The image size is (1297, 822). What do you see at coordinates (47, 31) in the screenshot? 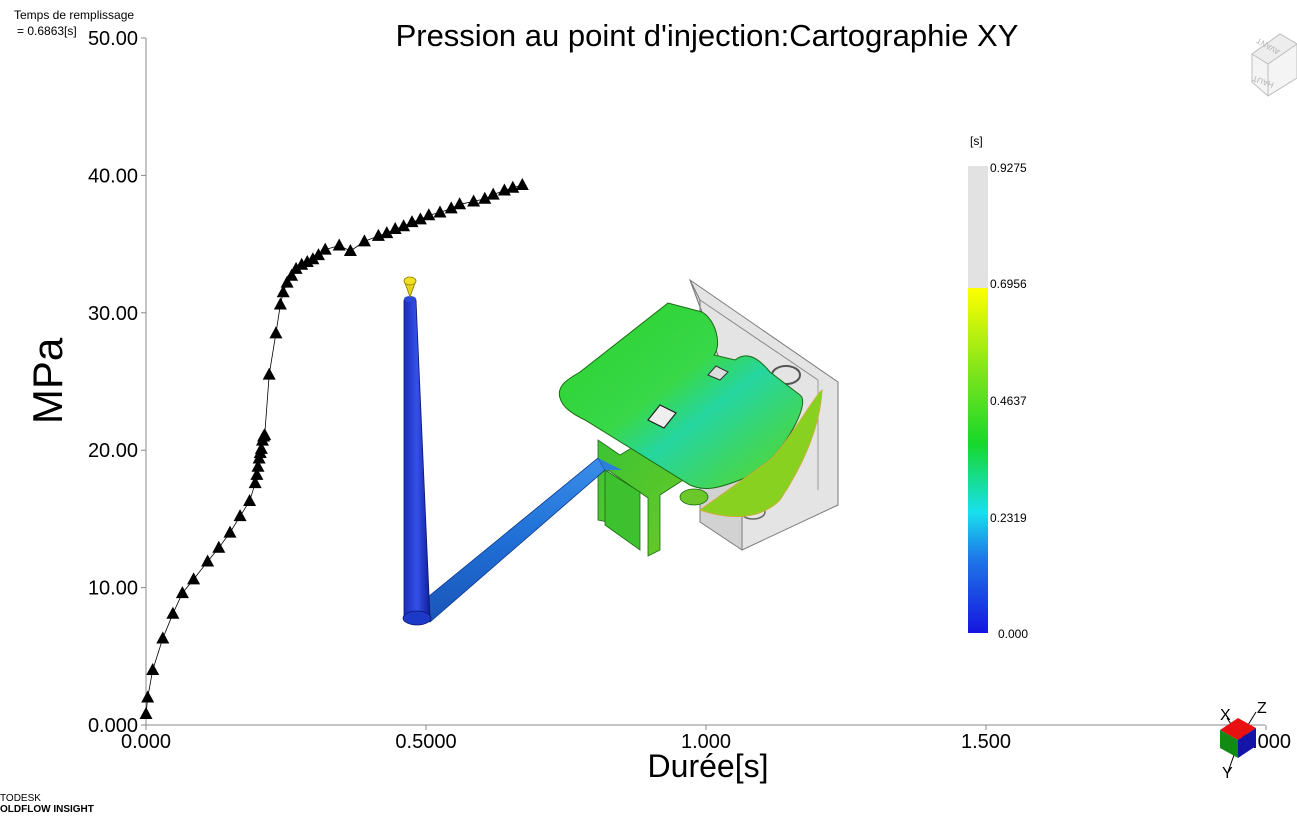
I see `fill-time-value: = 0.6863[s]` at bounding box center [47, 31].